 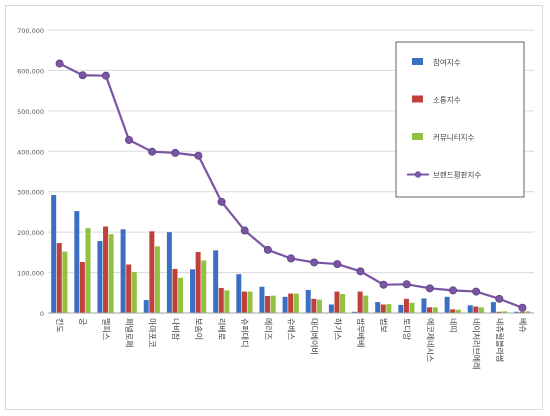 What do you see at coordinates (30, 112) in the screenshot?
I see `y-tick-label: 500,000` at bounding box center [30, 112].